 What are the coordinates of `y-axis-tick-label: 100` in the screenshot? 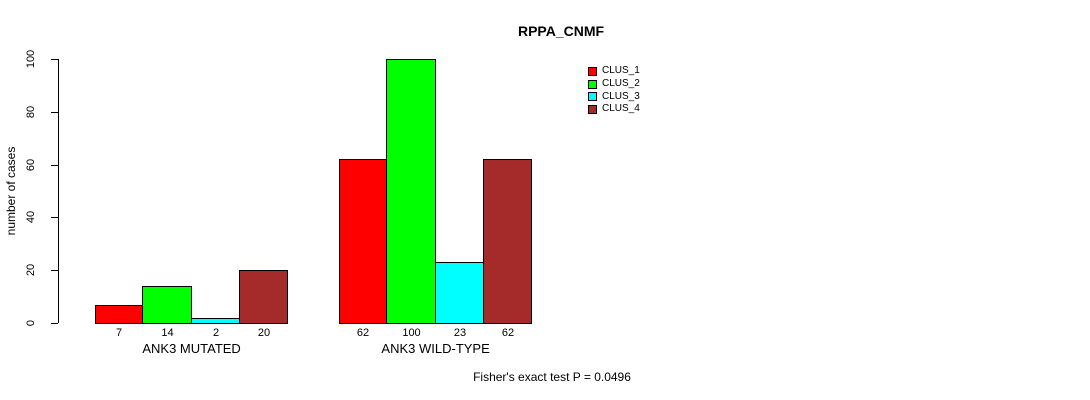 It's located at (31, 59).